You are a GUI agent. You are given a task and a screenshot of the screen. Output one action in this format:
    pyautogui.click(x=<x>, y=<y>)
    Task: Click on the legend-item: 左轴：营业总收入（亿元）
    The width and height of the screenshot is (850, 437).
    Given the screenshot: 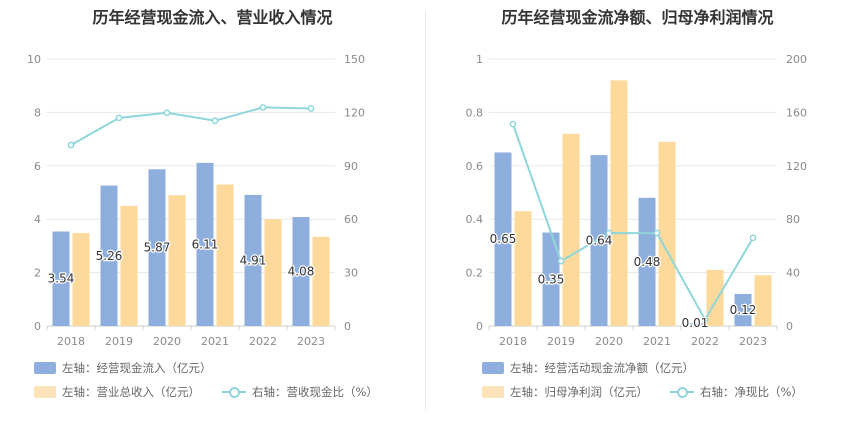 What is the action you would take?
    pyautogui.click(x=117, y=392)
    